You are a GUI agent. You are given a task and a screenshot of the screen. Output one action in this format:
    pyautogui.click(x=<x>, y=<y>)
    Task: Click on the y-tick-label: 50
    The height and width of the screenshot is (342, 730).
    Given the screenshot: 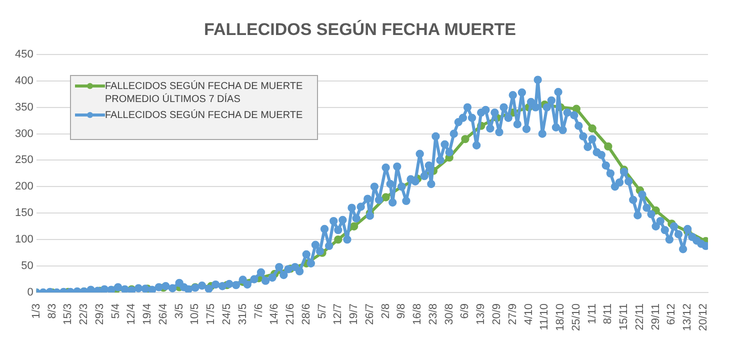 What is the action you would take?
    pyautogui.click(x=27, y=266)
    